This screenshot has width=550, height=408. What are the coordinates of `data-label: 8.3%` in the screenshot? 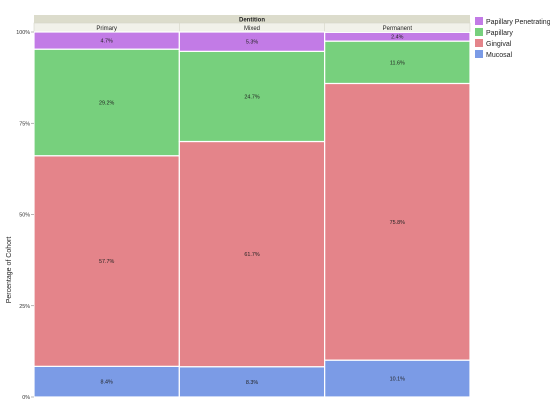 It's located at (252, 383).